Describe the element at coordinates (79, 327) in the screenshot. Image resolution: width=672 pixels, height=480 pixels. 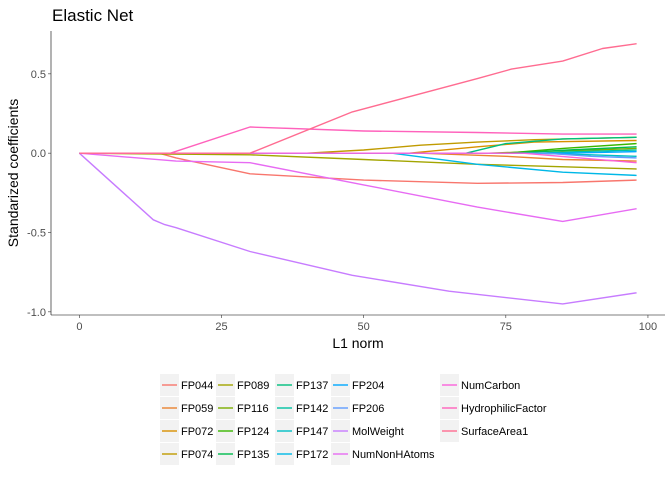
I see `x-tick-label: 0` at that location.